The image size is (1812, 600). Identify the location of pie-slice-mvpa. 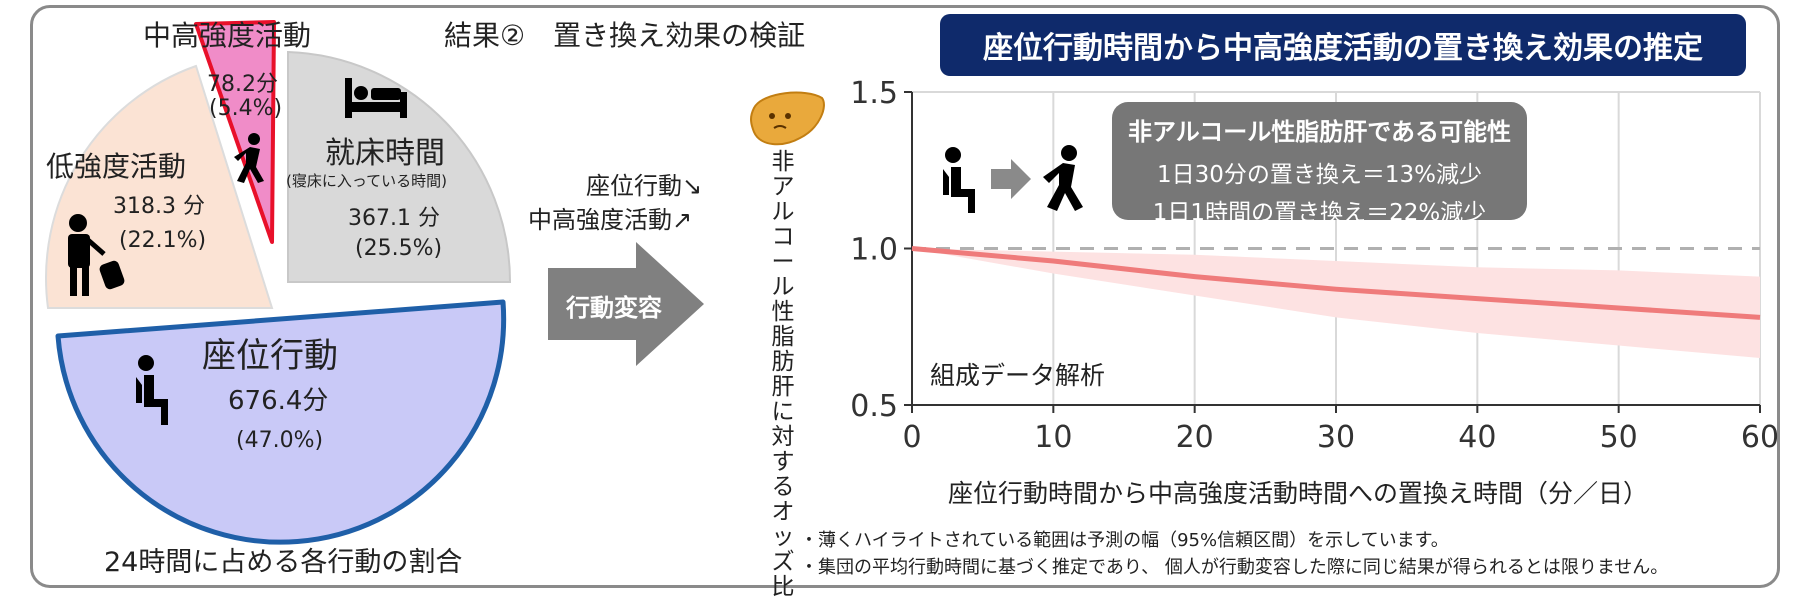
(235, 132).